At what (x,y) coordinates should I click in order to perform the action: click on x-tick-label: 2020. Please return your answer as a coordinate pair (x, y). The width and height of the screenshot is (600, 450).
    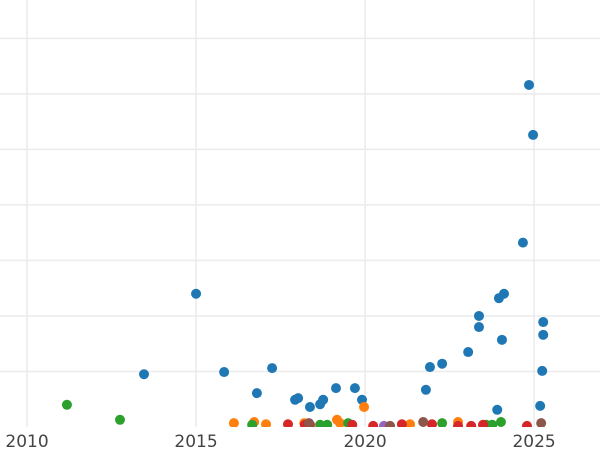
    Looking at the image, I should click on (364, 441).